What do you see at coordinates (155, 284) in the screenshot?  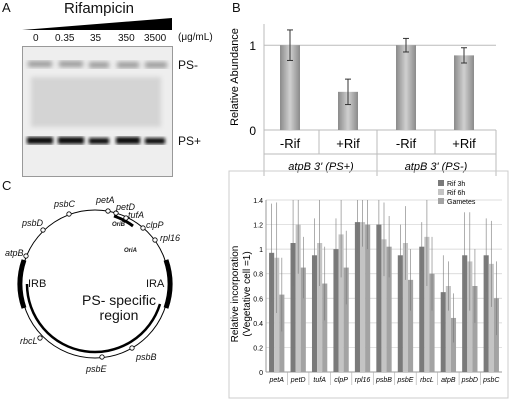 I see `ir-label: IRA` at bounding box center [155, 284].